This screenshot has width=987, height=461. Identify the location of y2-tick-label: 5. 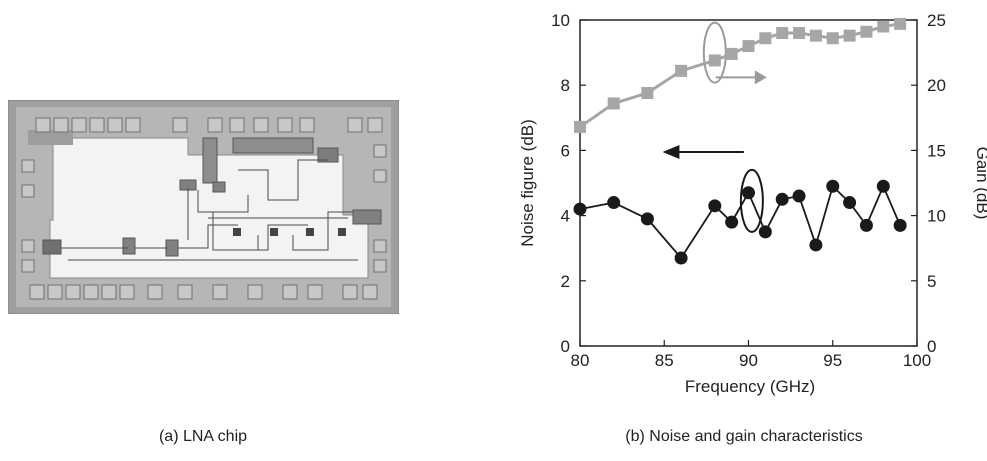
(931, 281).